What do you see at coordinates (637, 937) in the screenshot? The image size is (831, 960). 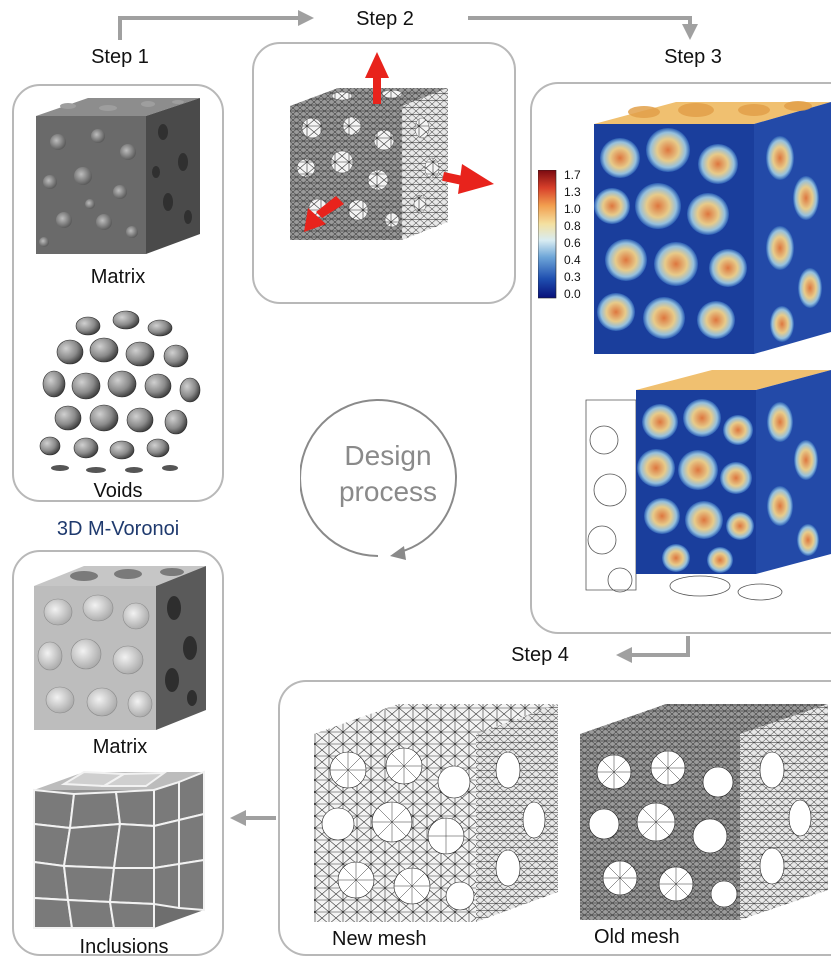 I see `old-mesh-label: Old mesh` at bounding box center [637, 937].